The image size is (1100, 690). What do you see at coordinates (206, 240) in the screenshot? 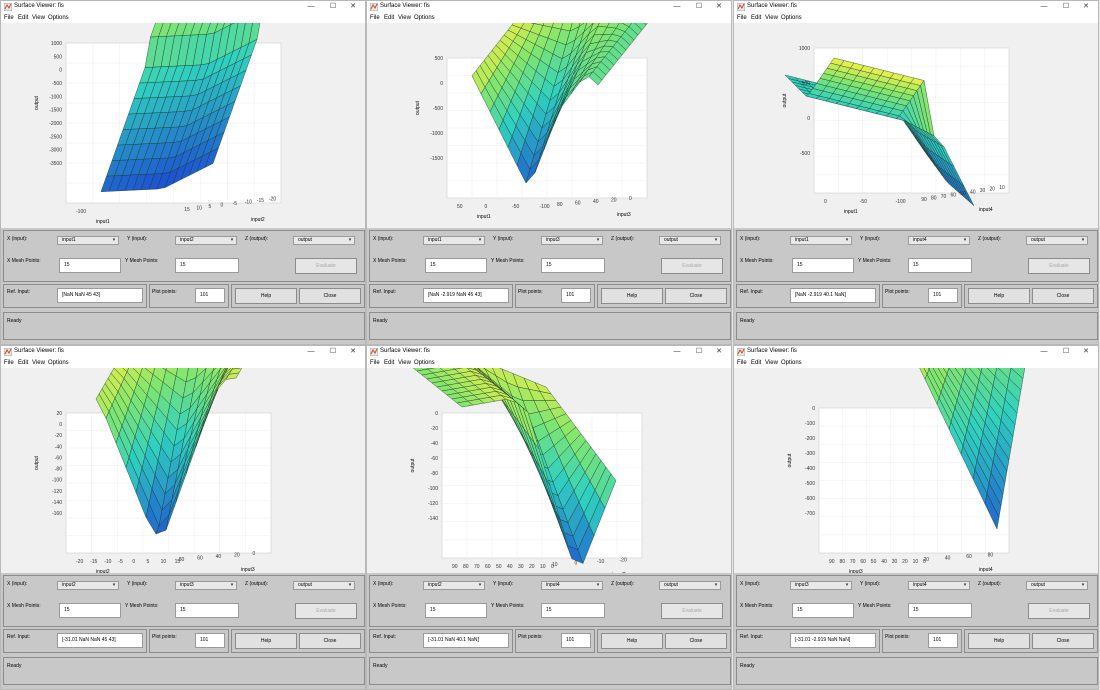
I see `y-input-select: input2 ▾` at bounding box center [206, 240].